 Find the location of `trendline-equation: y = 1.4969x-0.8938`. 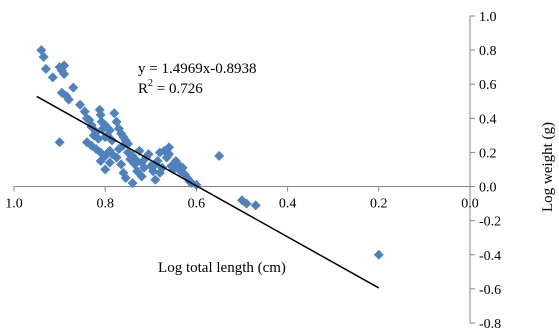

trendline-equation: y = 1.4969x-0.8938 is located at coordinates (197, 69).